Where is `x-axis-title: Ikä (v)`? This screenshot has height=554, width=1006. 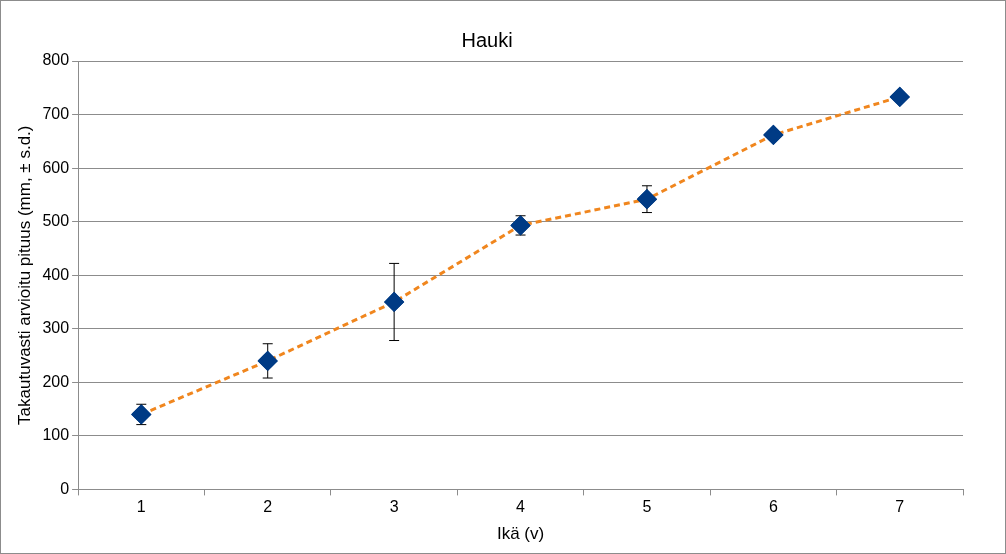 x-axis-title: Ikä (v) is located at coordinates (520, 534).